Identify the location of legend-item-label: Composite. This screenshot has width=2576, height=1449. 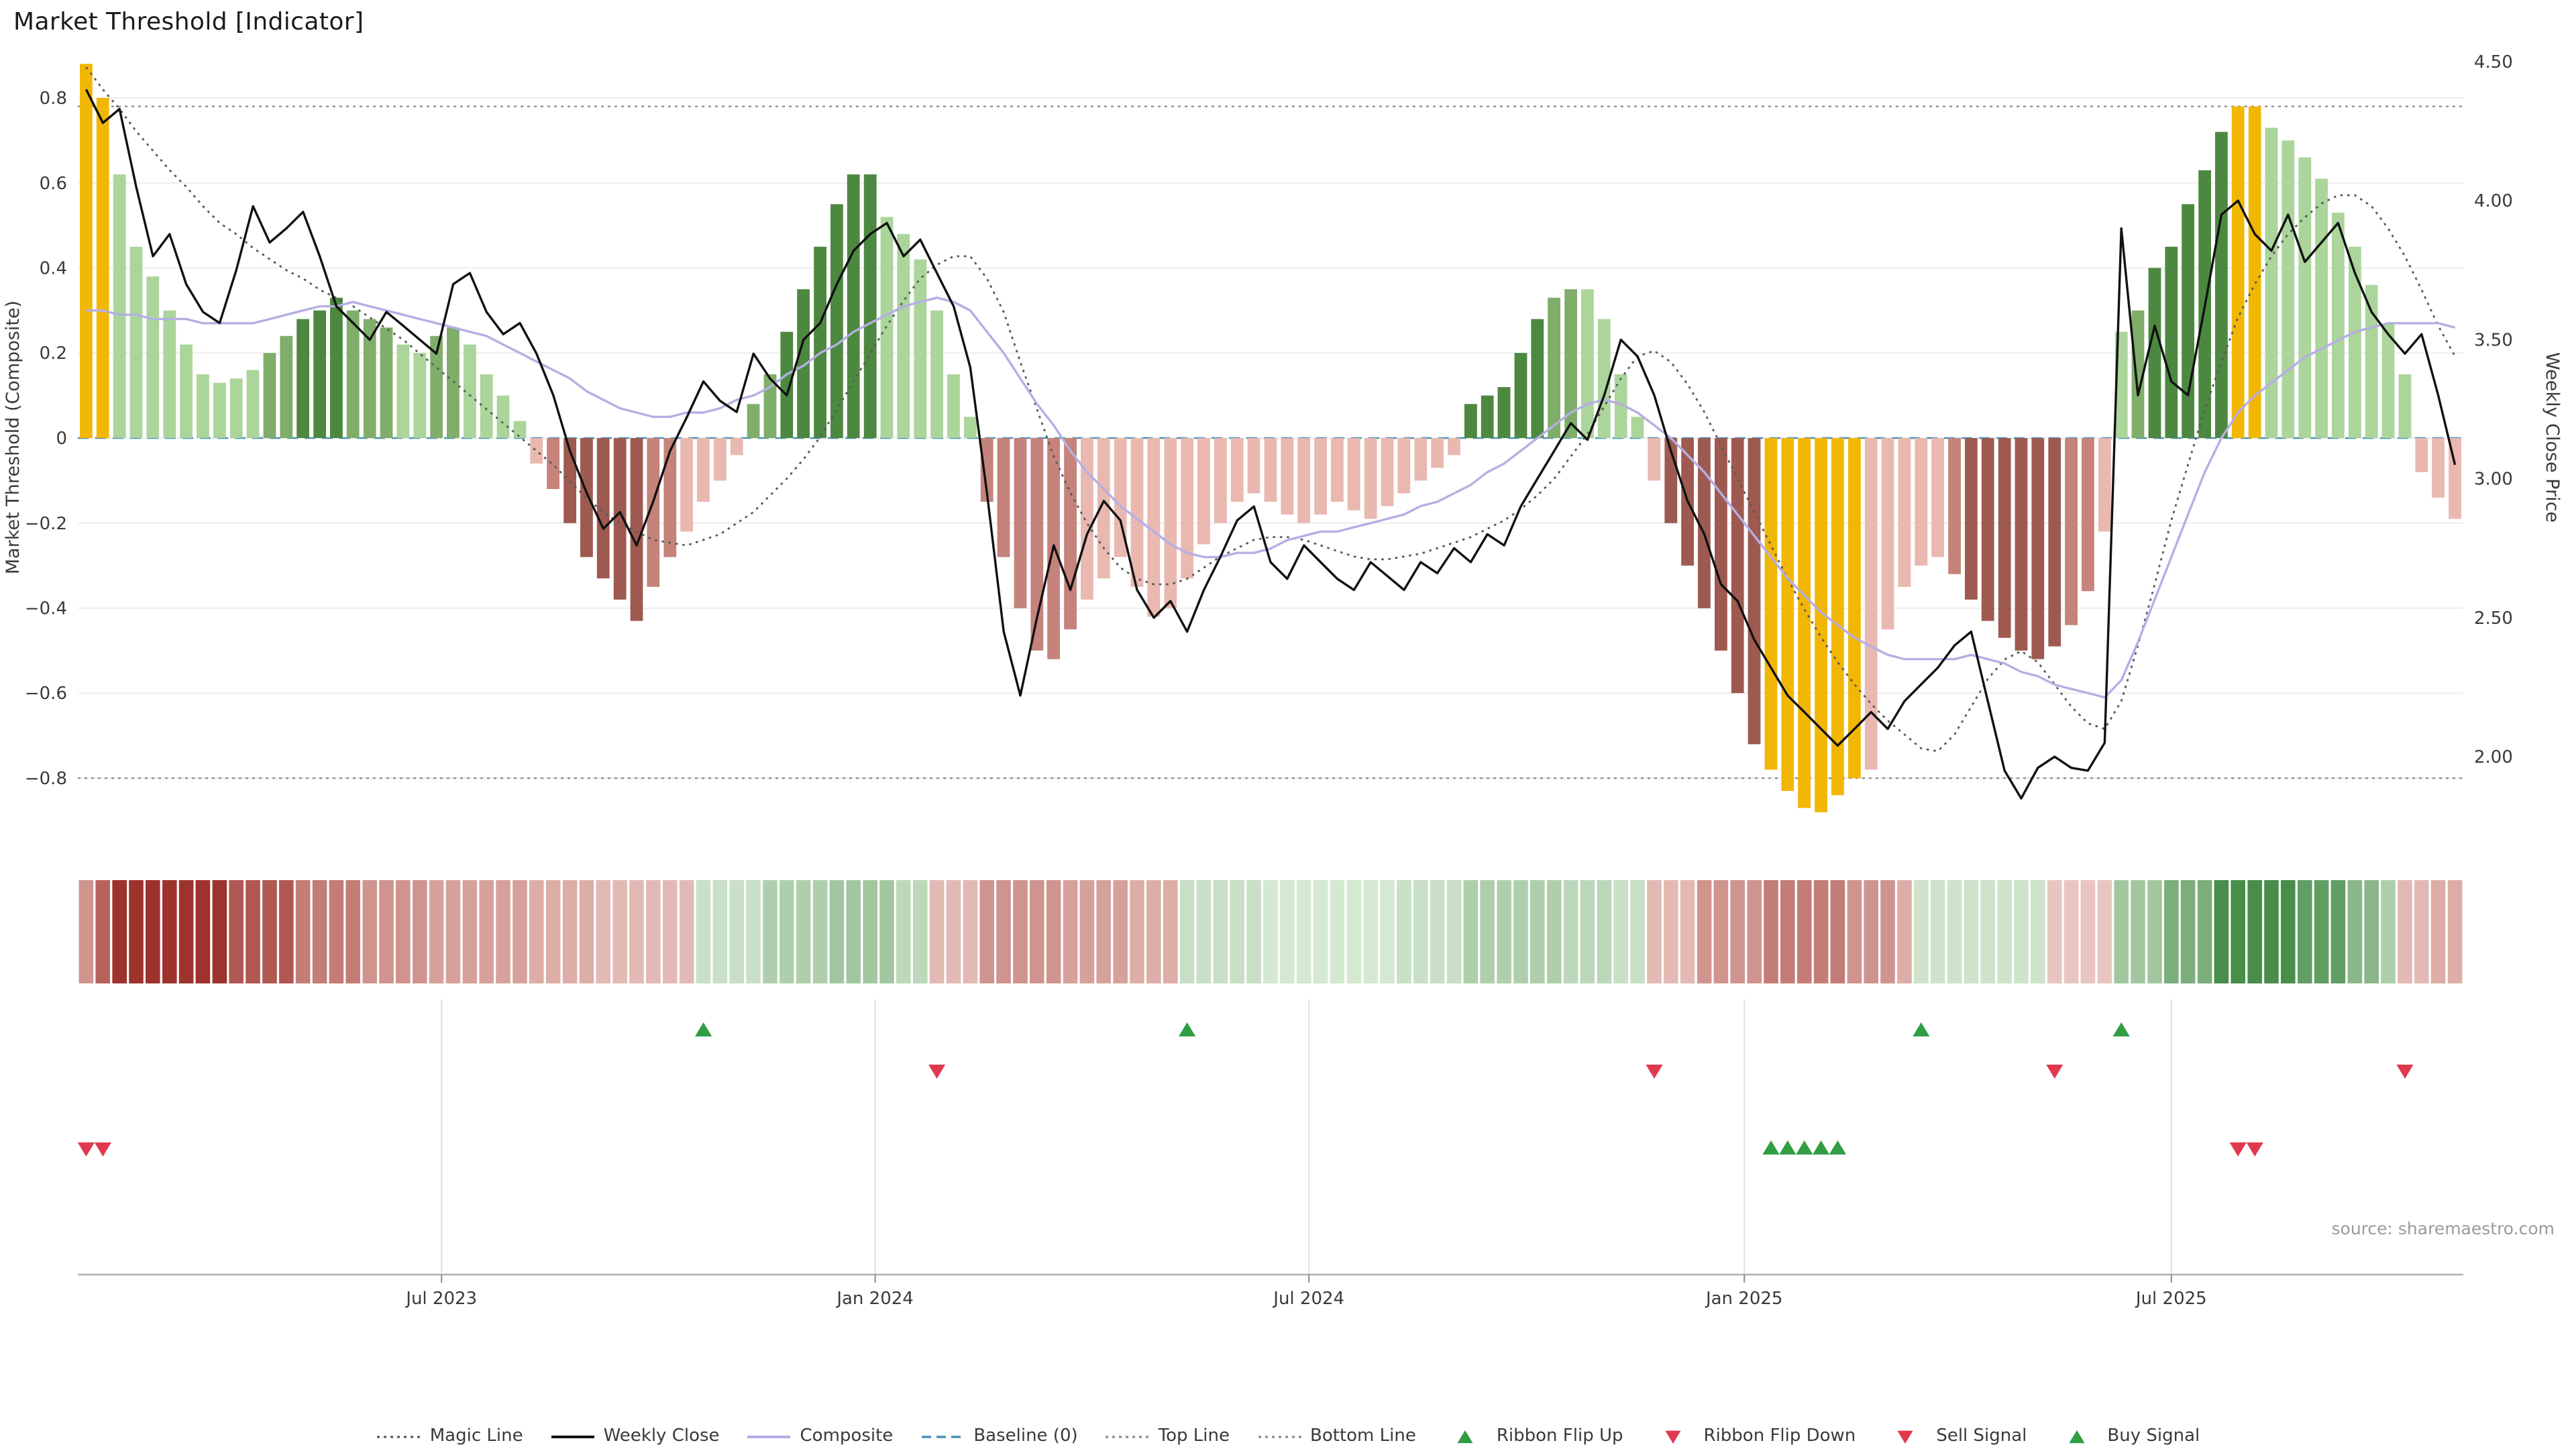
(847, 1436).